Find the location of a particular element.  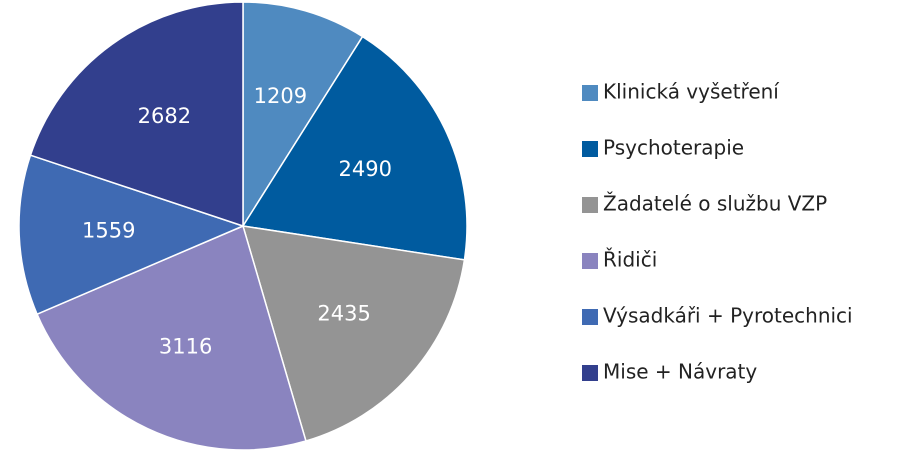

data-label: 1559 is located at coordinates (108, 231).